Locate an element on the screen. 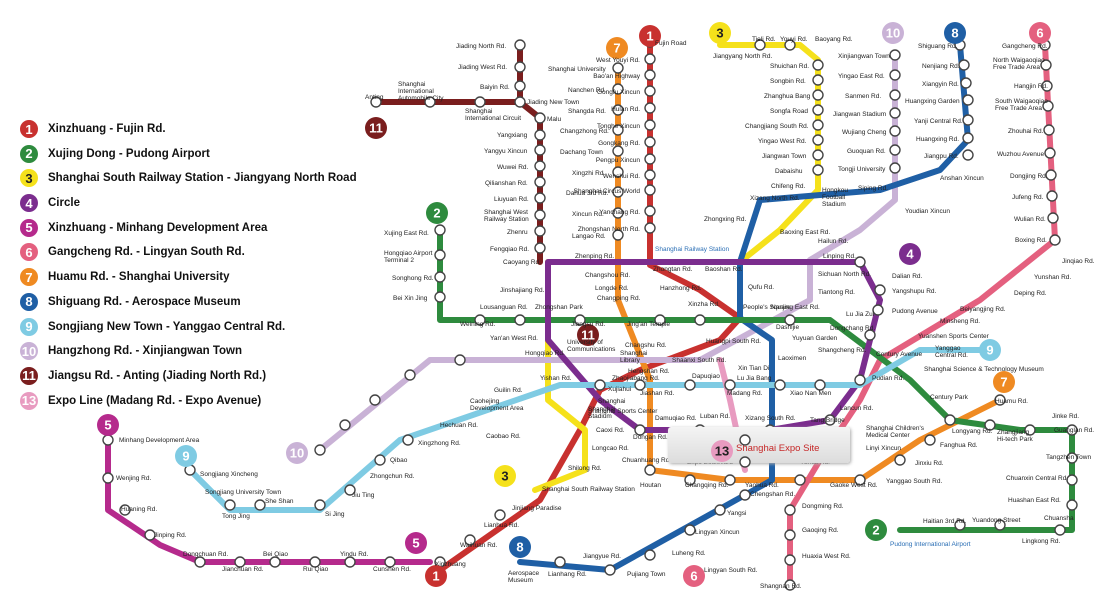 This screenshot has width=1100, height=600. legend-row-line-2: 2 Xujing Dong - Pudong Airport is located at coordinates (230, 154).